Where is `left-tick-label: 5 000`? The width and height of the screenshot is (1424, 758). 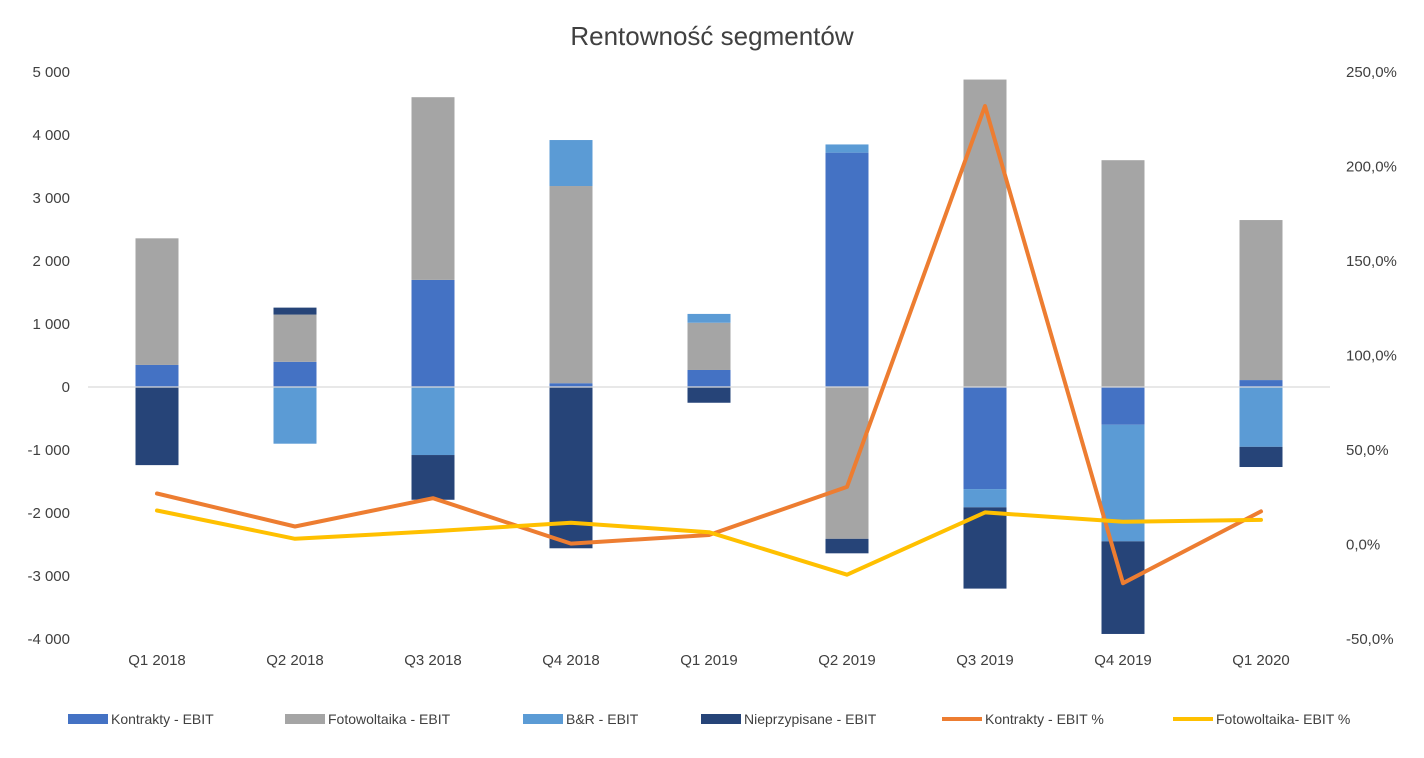
left-tick-label: 5 000 is located at coordinates (51, 72).